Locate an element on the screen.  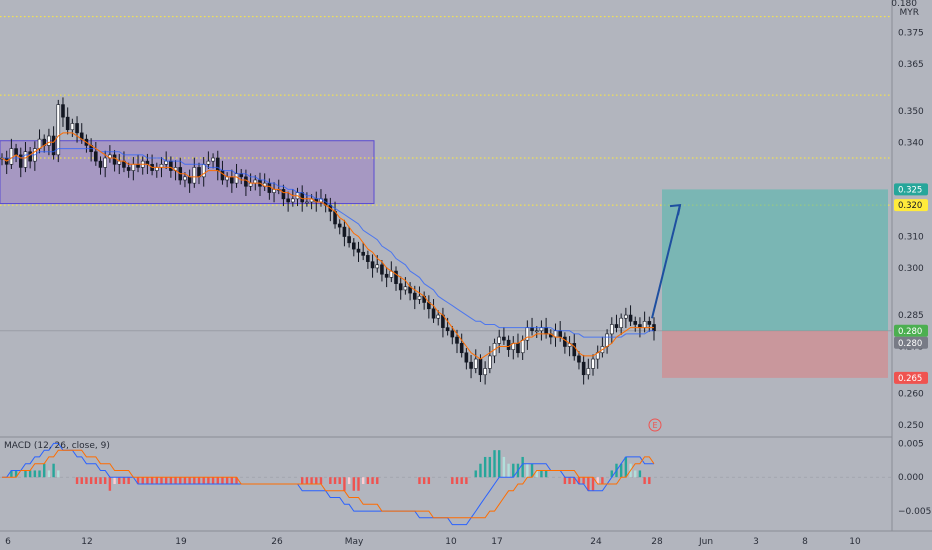
time-axis: 6 12 19 26 May 10 17 24 28 Jun 3 8 10 is located at coordinates (466, 538).